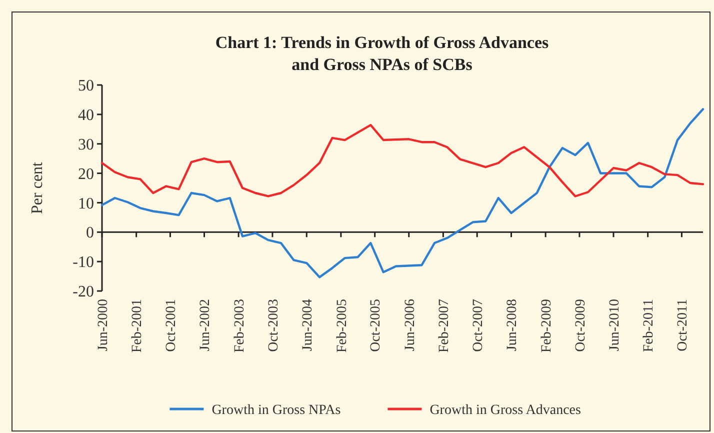  What do you see at coordinates (240, 326) in the screenshot?
I see `x-tick-label: Feb-2003` at bounding box center [240, 326].